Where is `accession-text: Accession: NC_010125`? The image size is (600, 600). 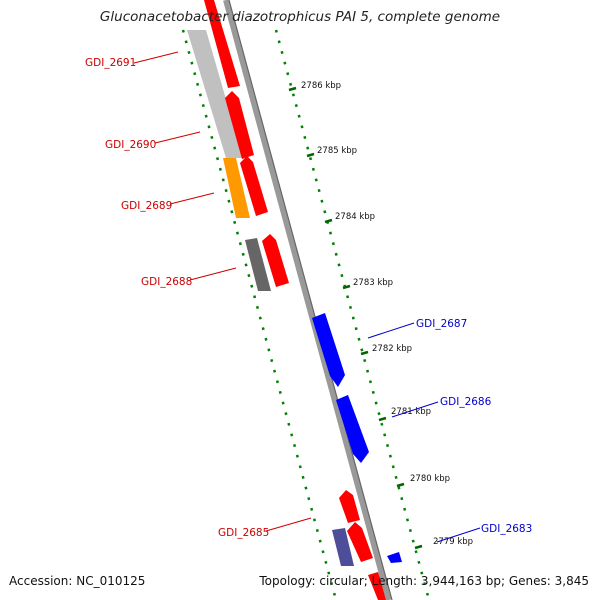
accession-text: Accession: NC_010125 is located at coordinates (77, 581).